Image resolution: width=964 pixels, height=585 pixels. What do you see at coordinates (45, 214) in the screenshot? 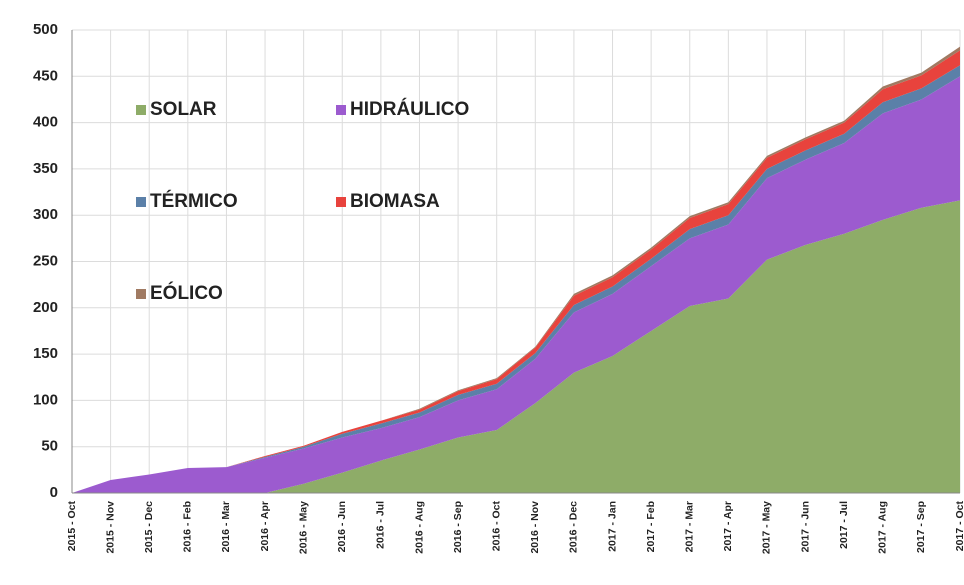
I see `y-tick-label: 300` at bounding box center [45, 214].